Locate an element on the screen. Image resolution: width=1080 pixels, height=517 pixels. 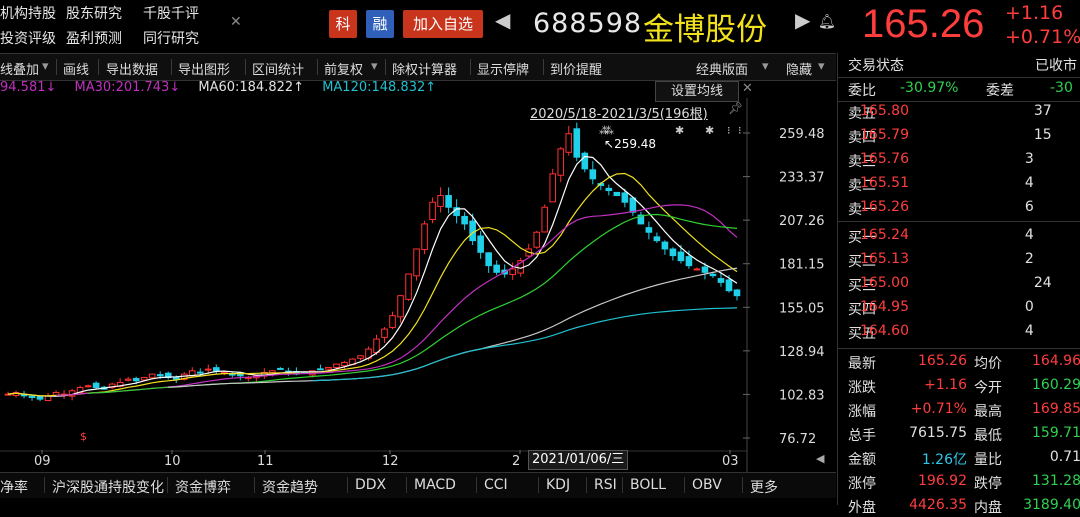
tab-3: 资金博弈 is located at coordinates (203, 488).